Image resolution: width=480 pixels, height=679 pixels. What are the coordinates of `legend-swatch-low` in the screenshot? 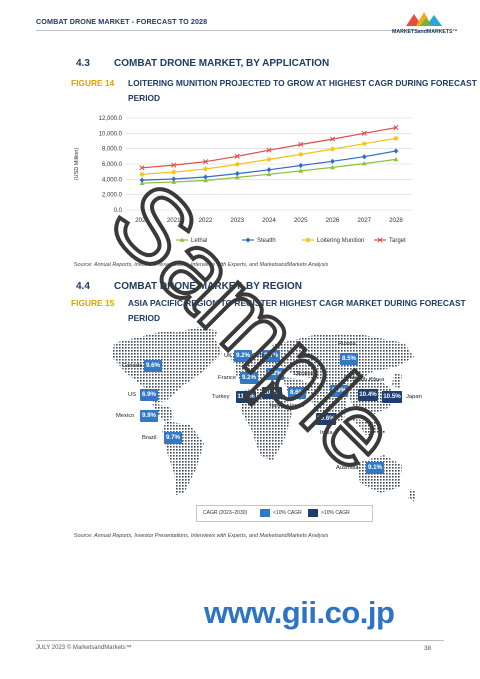 It's located at (265, 513).